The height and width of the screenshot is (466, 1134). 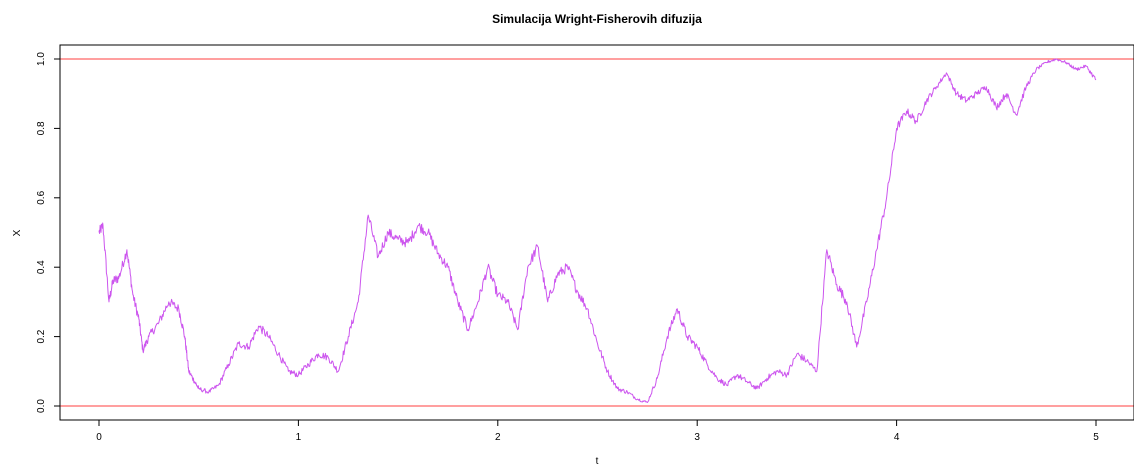 I want to click on chart-title: Simulacija Wright-Fisherovih difuzija, so click(x=597, y=19).